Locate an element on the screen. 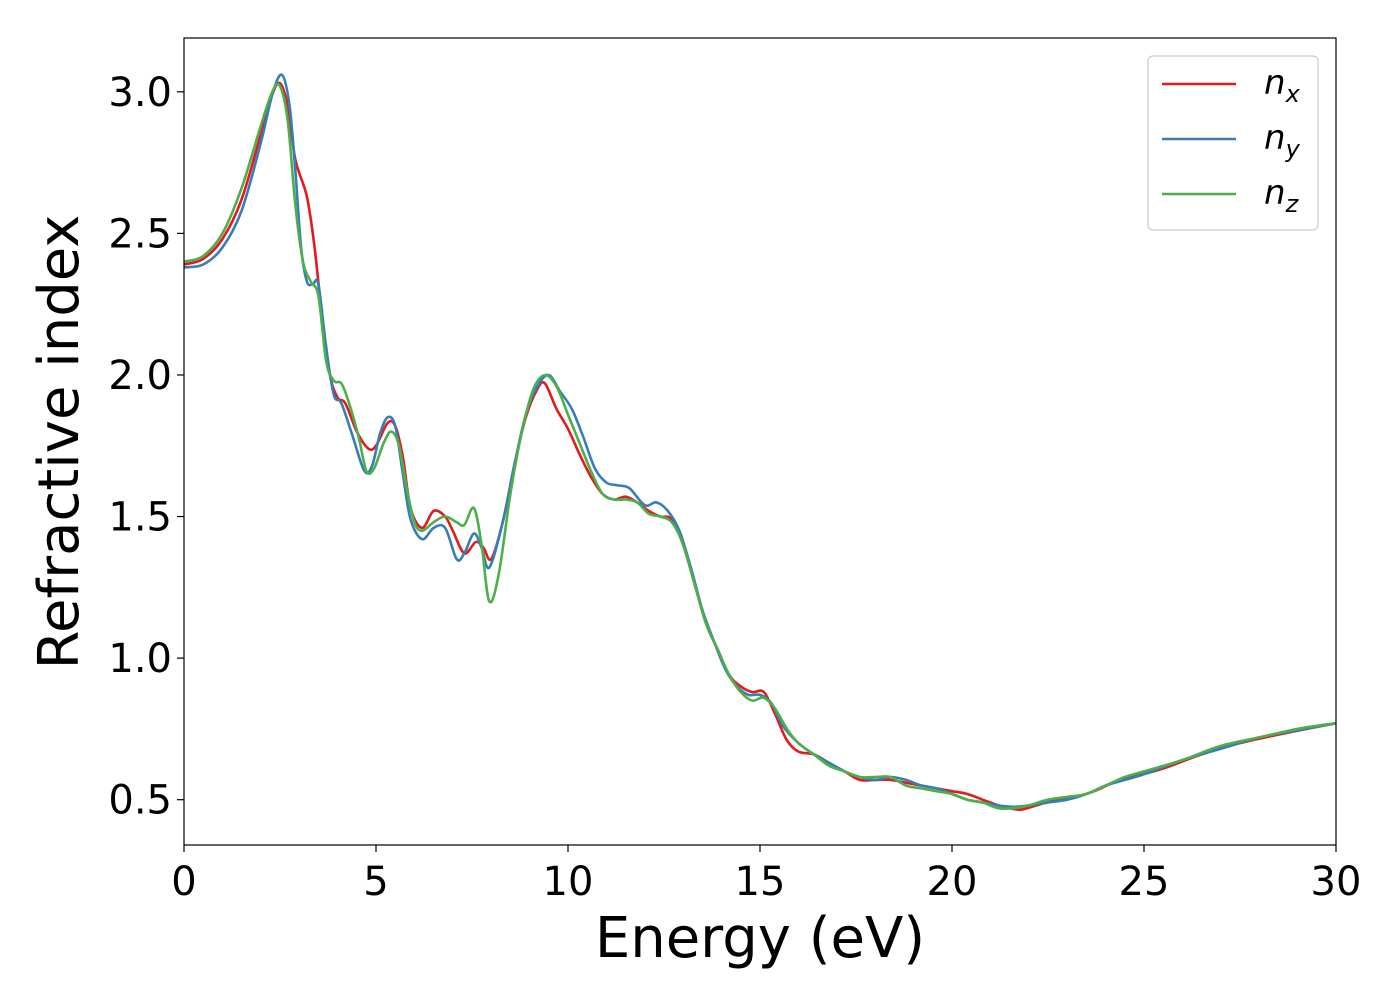 Image resolution: width=1400 pixels, height=1000 pixels. y-tick-label: 2.0 is located at coordinates (140, 376).